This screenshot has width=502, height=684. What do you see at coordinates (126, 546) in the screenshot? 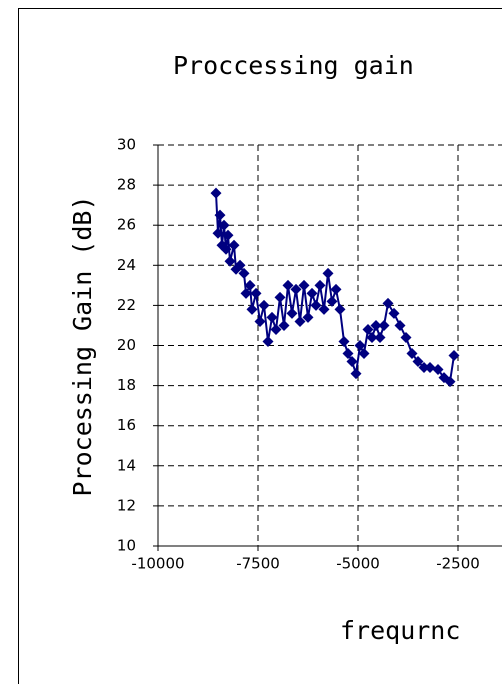
I see `y-tick-label: 10` at bounding box center [126, 546].